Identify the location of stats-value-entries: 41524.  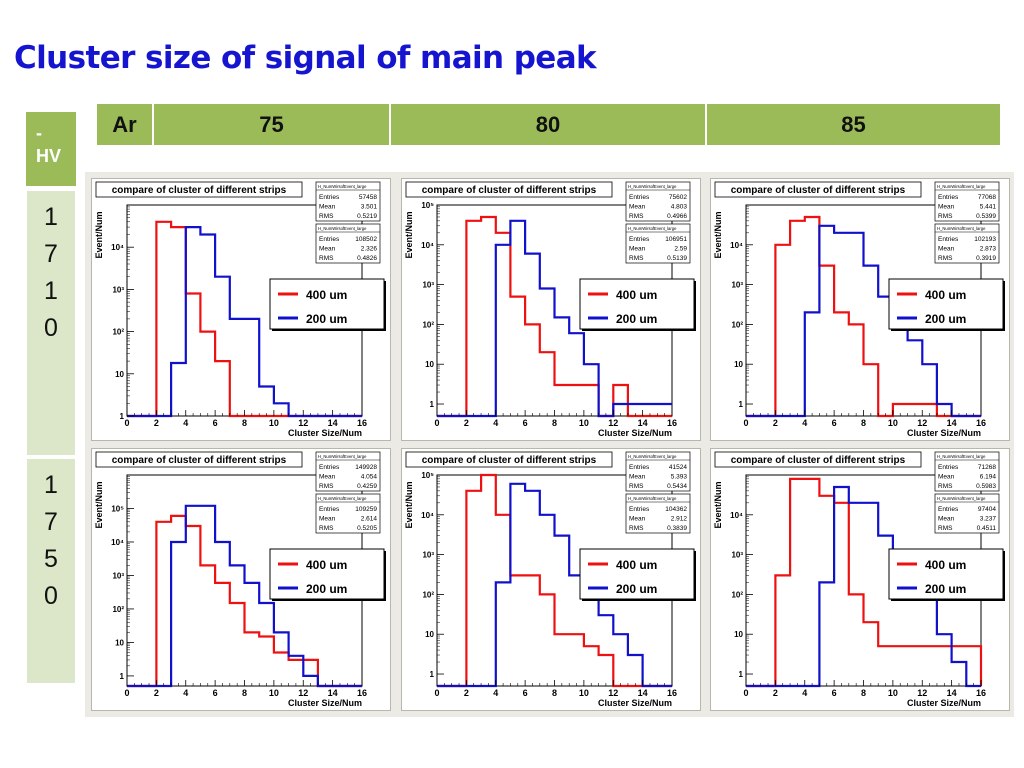
(678, 467).